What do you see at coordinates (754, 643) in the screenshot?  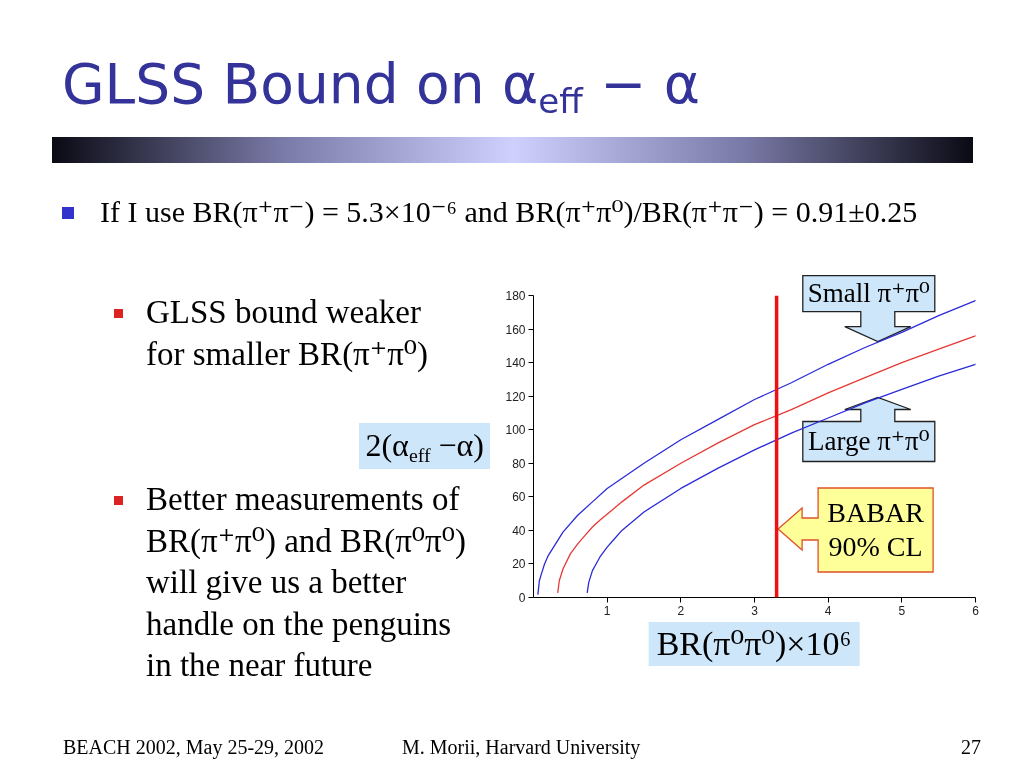 I see `x-axis-title: BR(π⁰π⁰)×10⁶` at bounding box center [754, 643].